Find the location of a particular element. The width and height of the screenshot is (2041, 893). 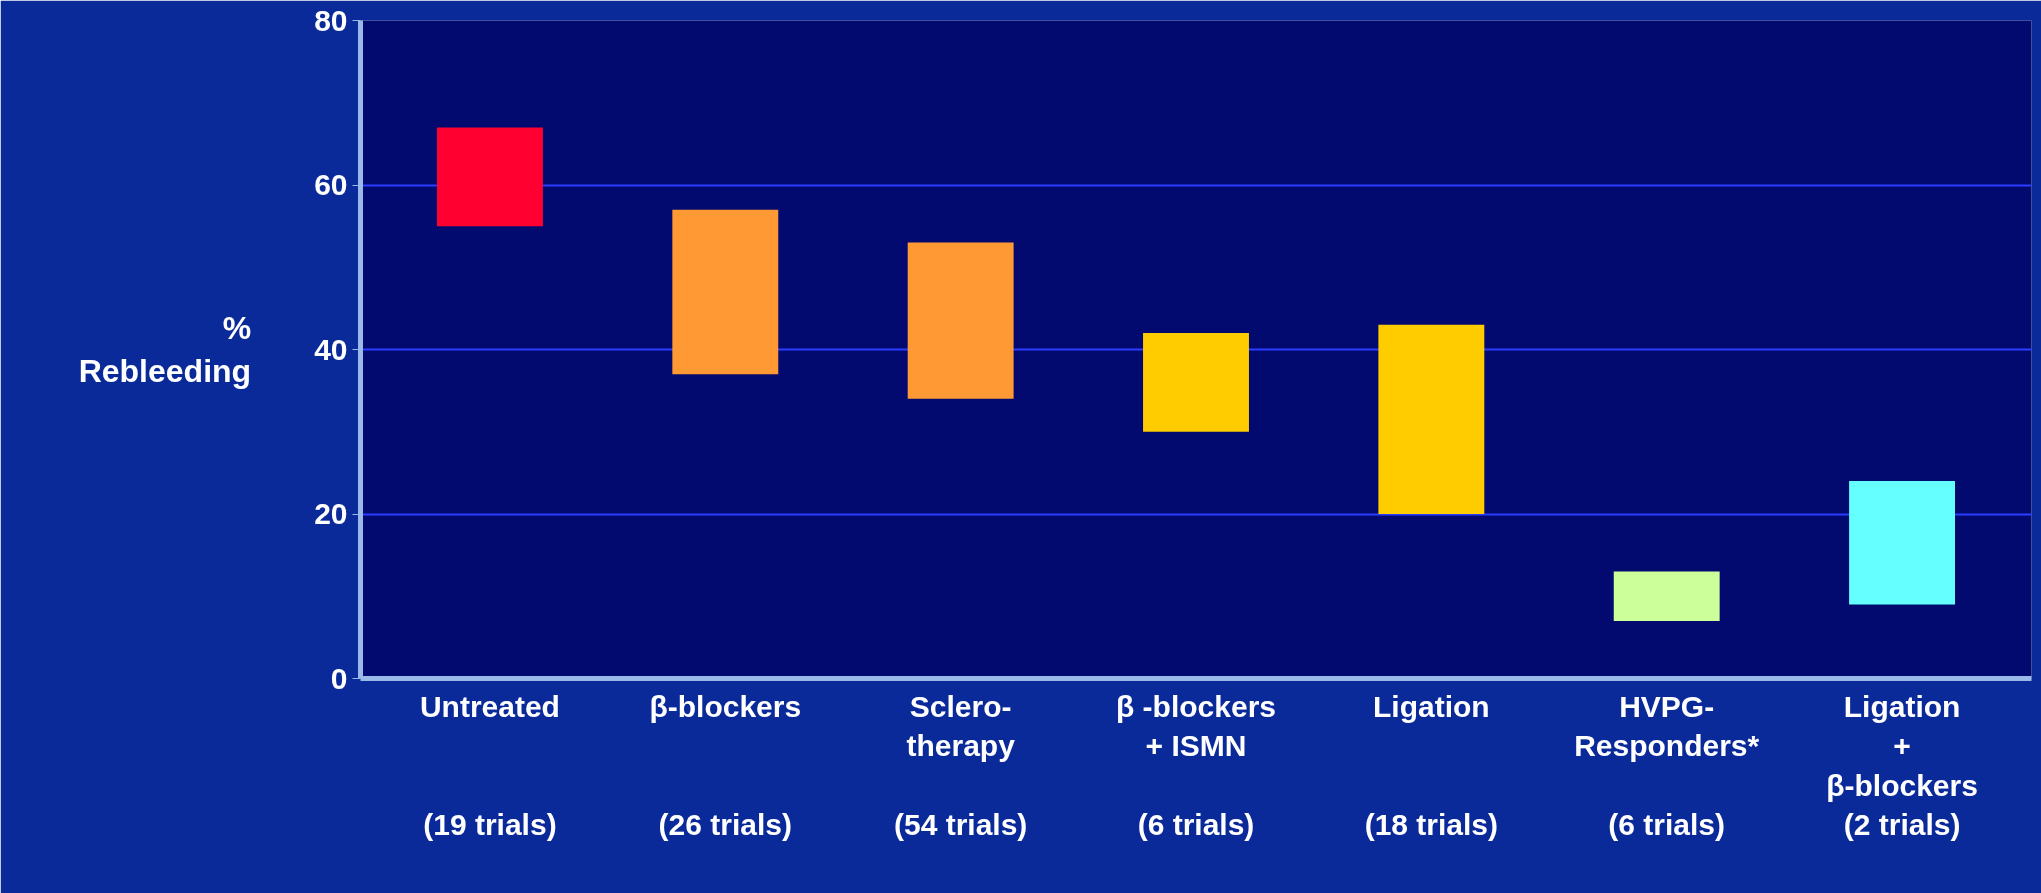

y-tick-label: 0 is located at coordinates (339, 678).